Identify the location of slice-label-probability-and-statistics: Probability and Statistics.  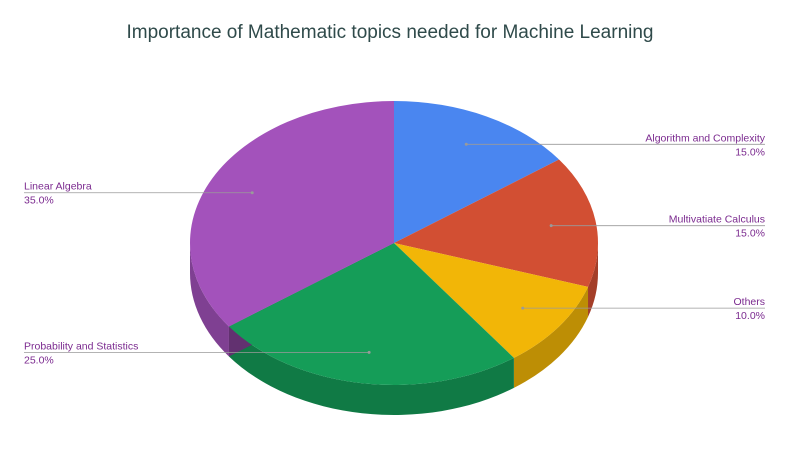
(81, 346).